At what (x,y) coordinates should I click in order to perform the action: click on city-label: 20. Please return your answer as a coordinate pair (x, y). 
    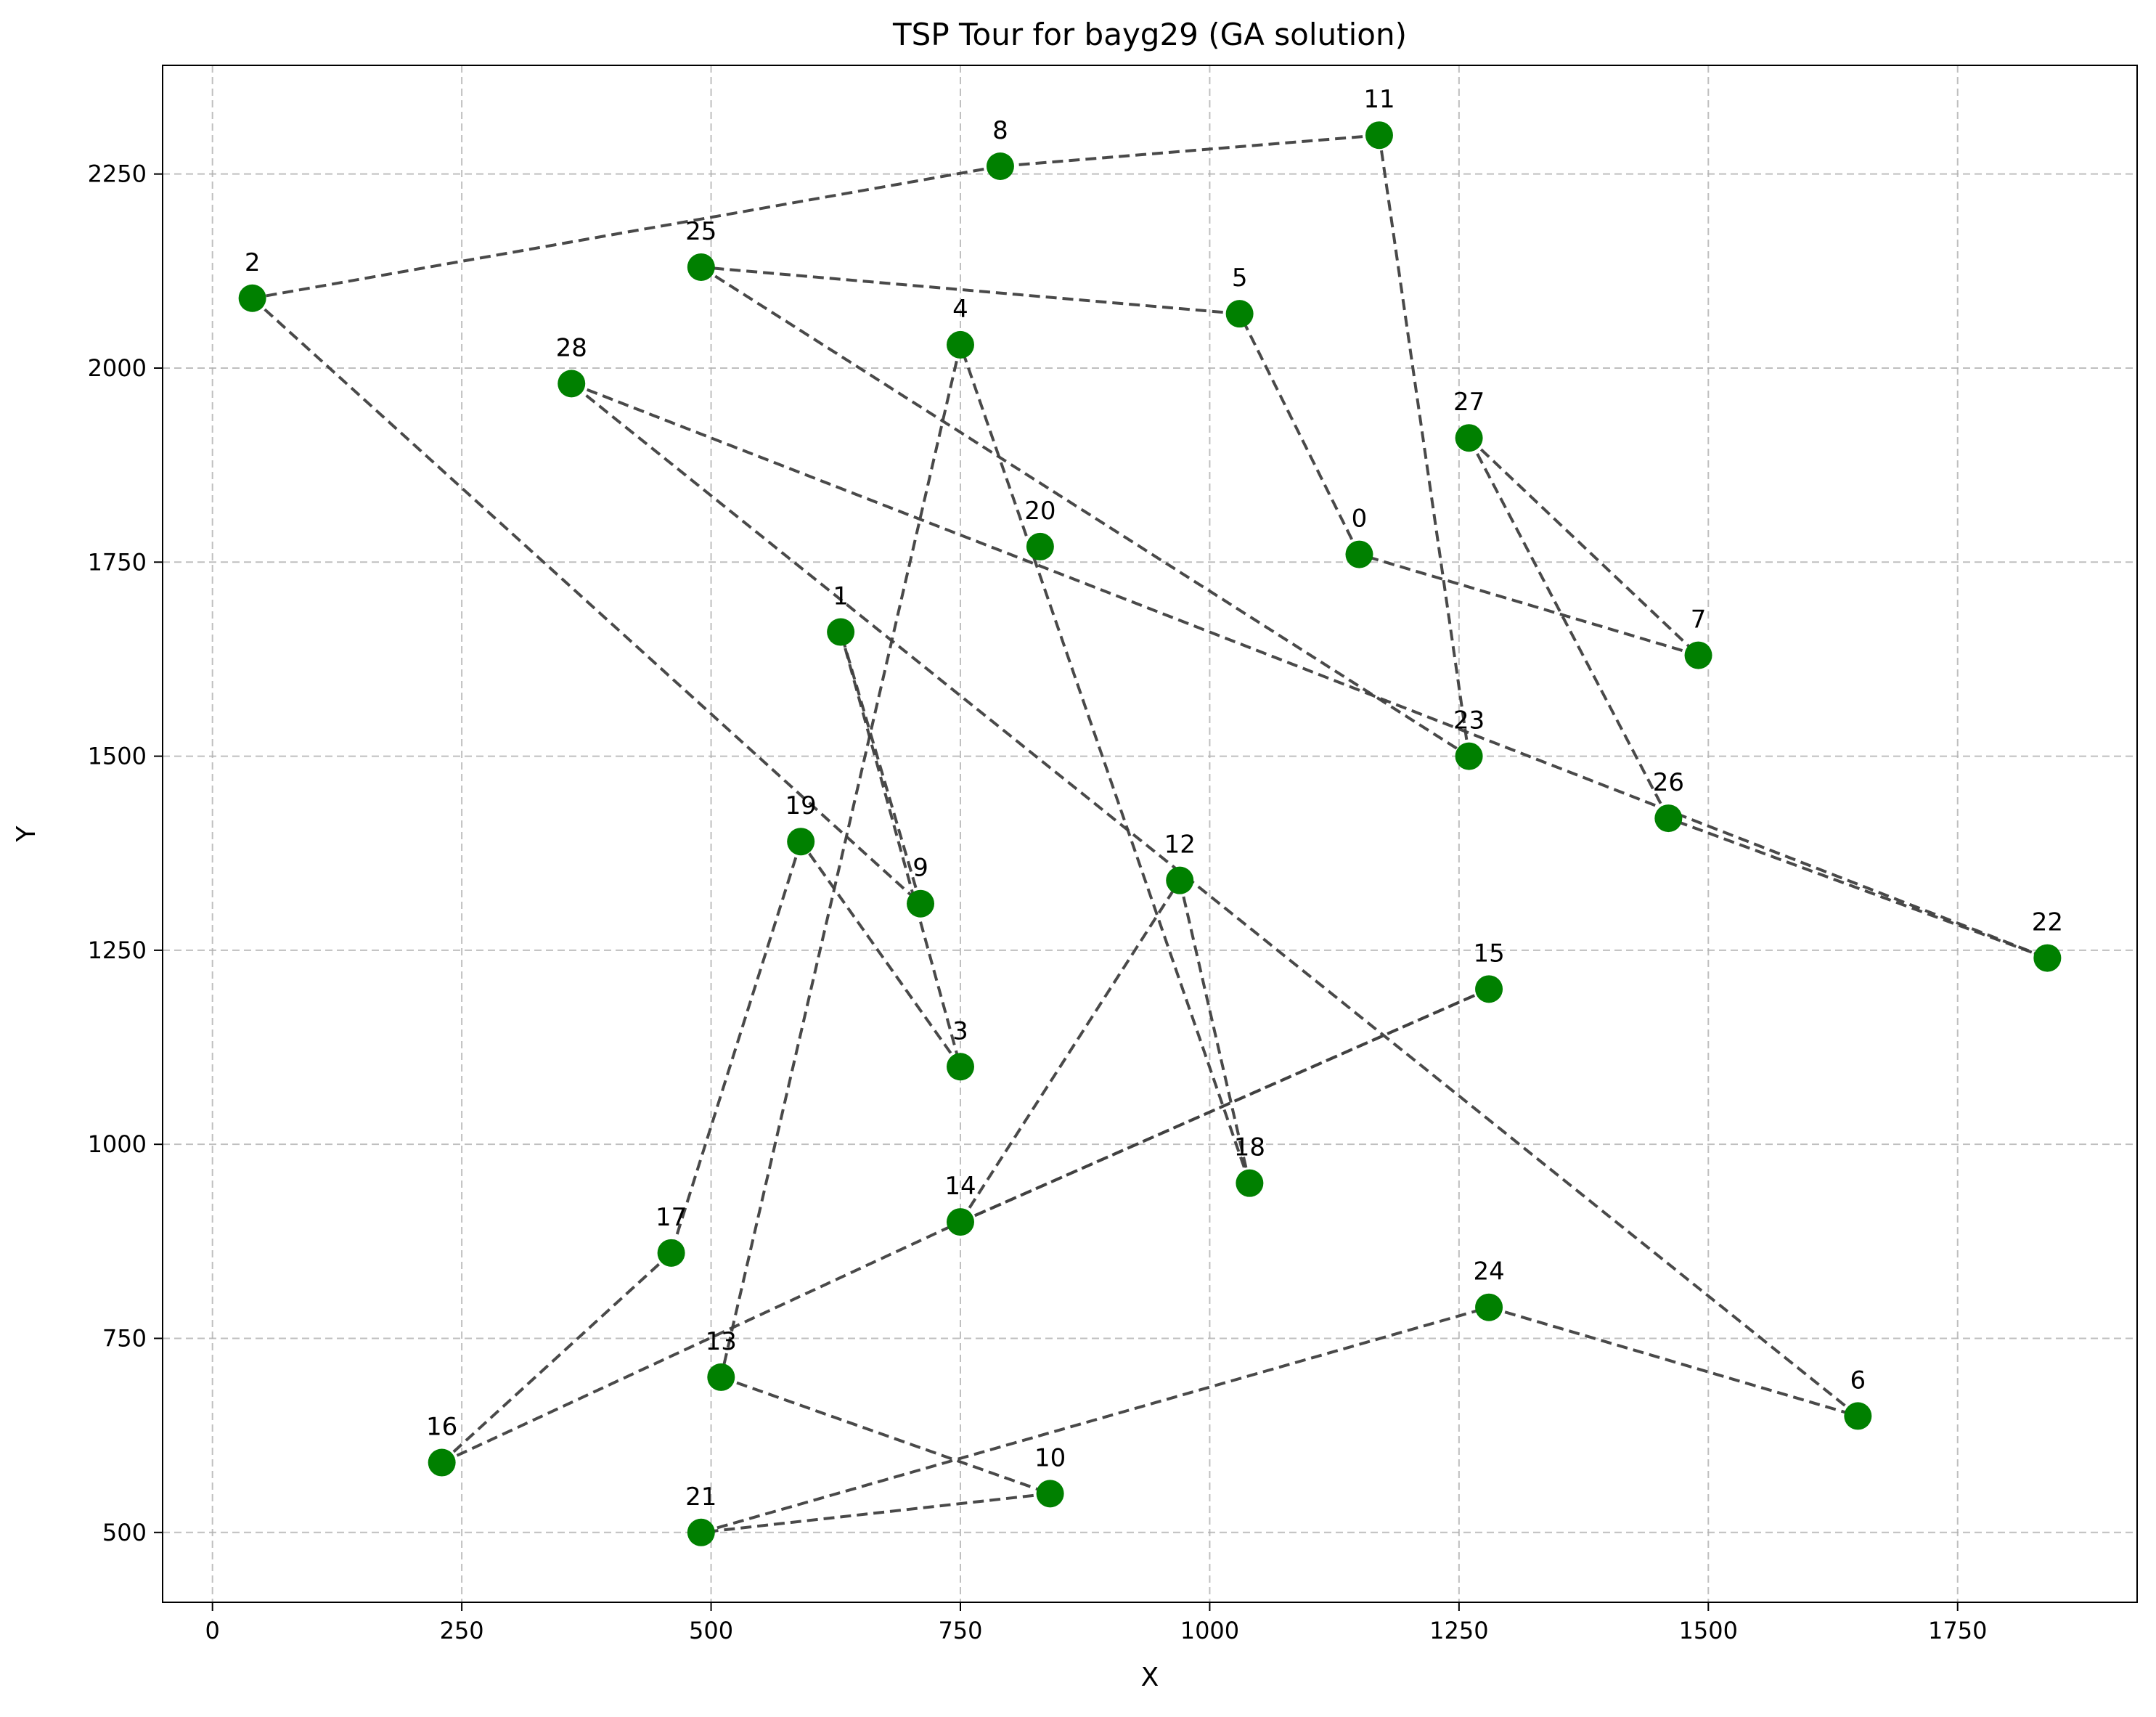
    Looking at the image, I should click on (1040, 511).